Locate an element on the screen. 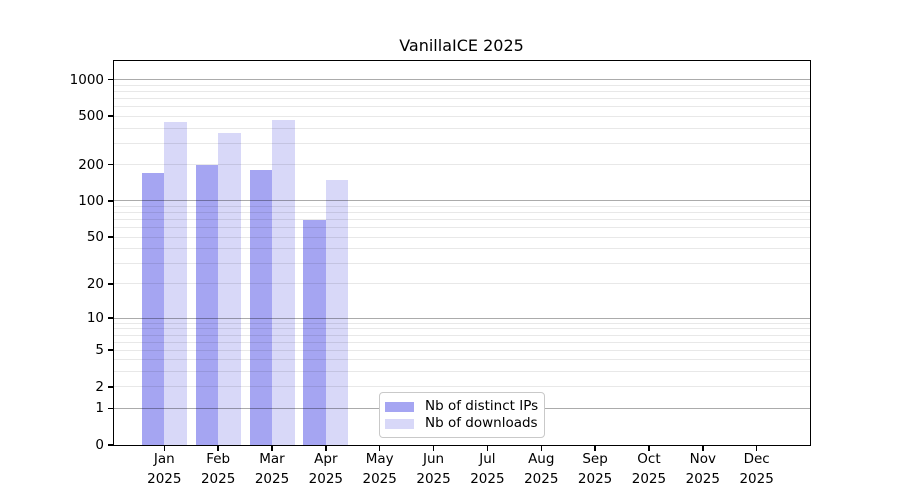  x-tick-label-jun: Jun 2025 is located at coordinates (433, 469).